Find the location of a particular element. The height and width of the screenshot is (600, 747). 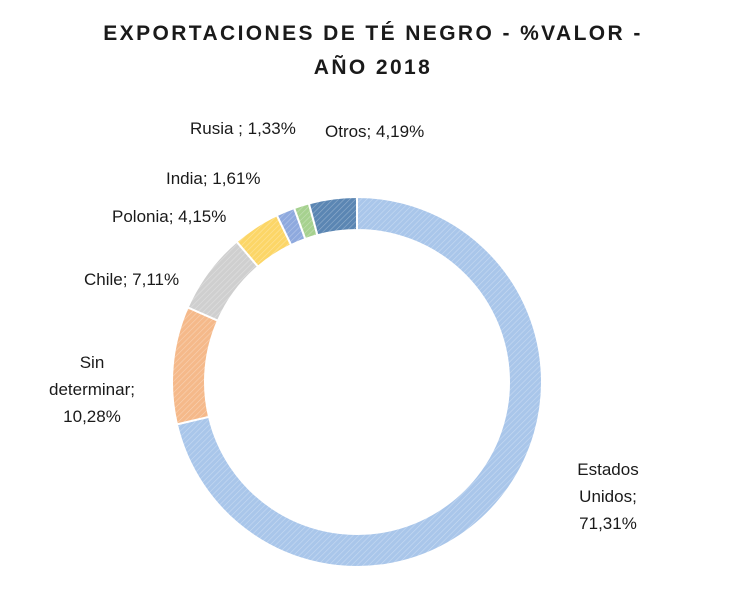

slice-label-6-line-0: Otros; 4,19% is located at coordinates (374, 131).